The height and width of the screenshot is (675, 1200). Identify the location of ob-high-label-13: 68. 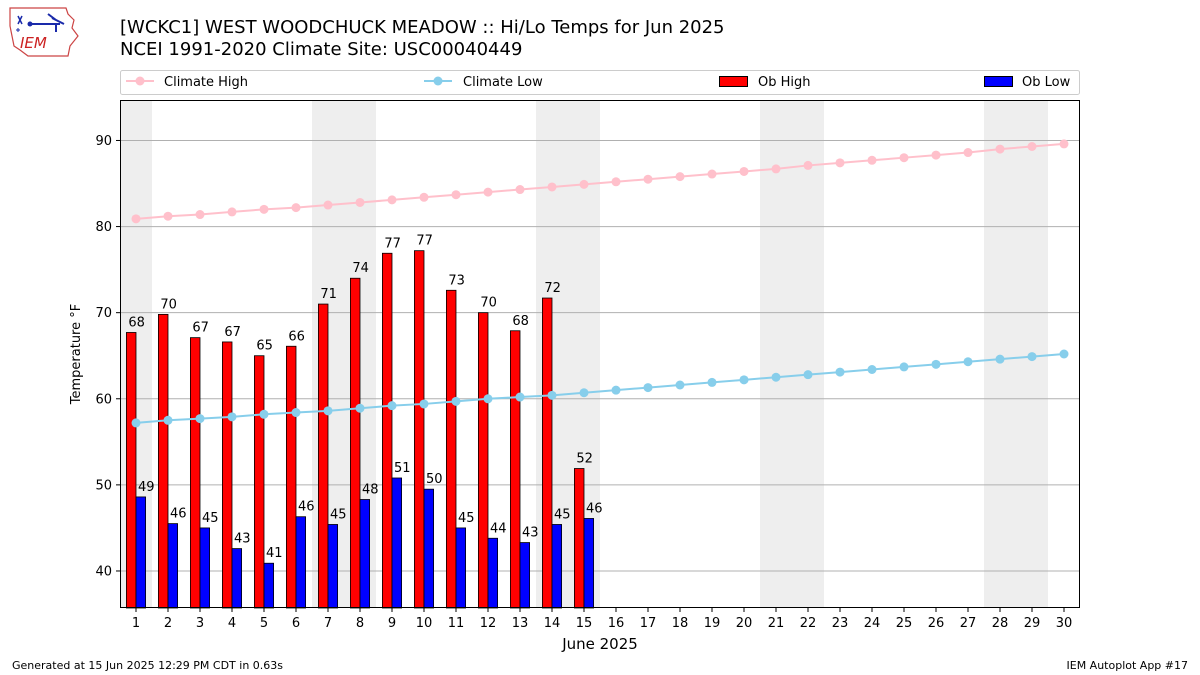
(520, 321).